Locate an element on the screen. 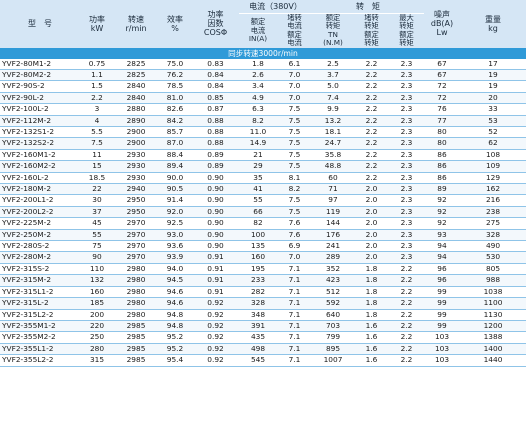 The height and width of the screenshot is (436, 526). cell-power: 160 is located at coordinates (97, 292).